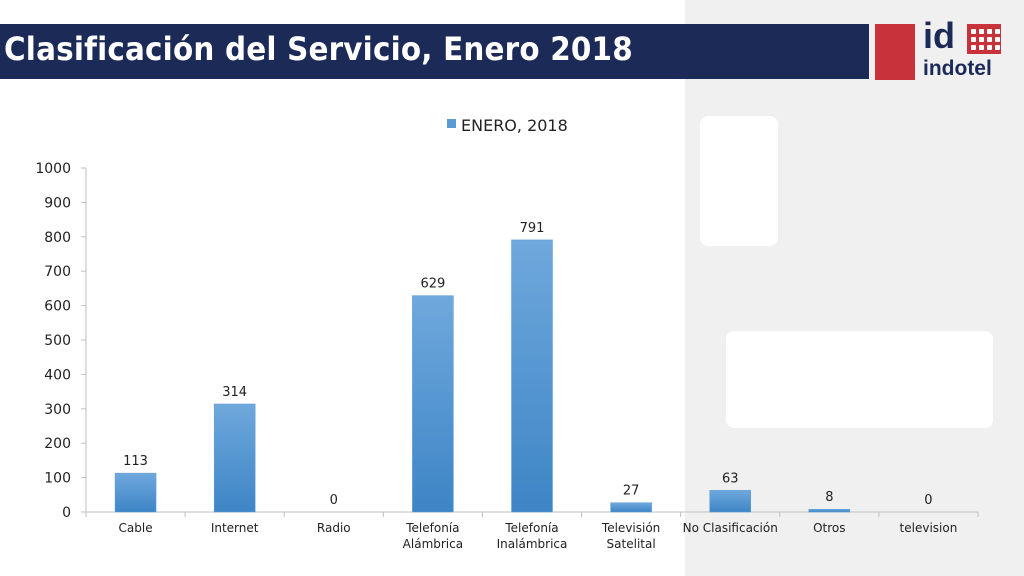  What do you see at coordinates (235, 528) in the screenshot?
I see `x-tick-label: Internet` at bounding box center [235, 528].